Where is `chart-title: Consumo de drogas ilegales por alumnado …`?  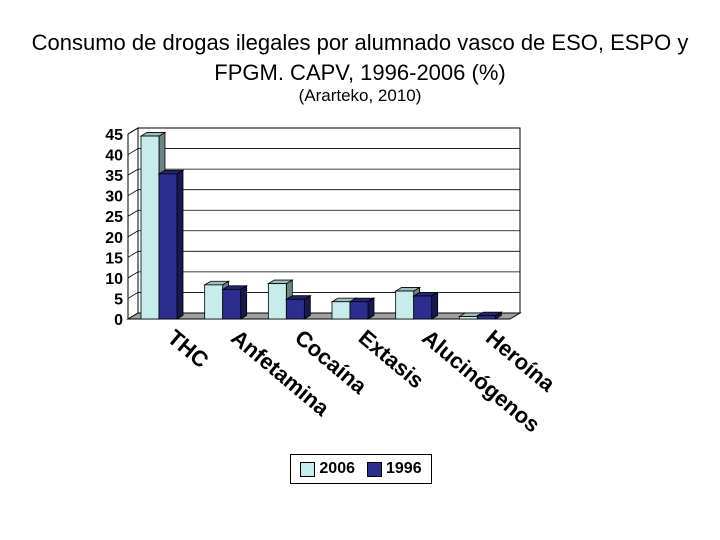
chart-title: Consumo de drogas ilegales por alumnado … is located at coordinates (360, 57).